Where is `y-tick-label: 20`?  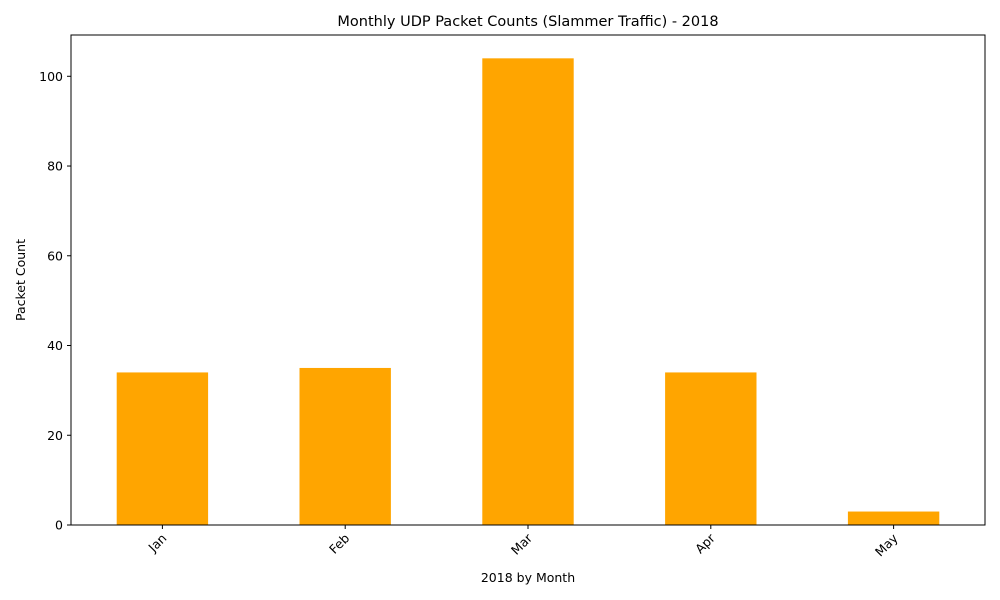
y-tick-label: 20 is located at coordinates (55, 435).